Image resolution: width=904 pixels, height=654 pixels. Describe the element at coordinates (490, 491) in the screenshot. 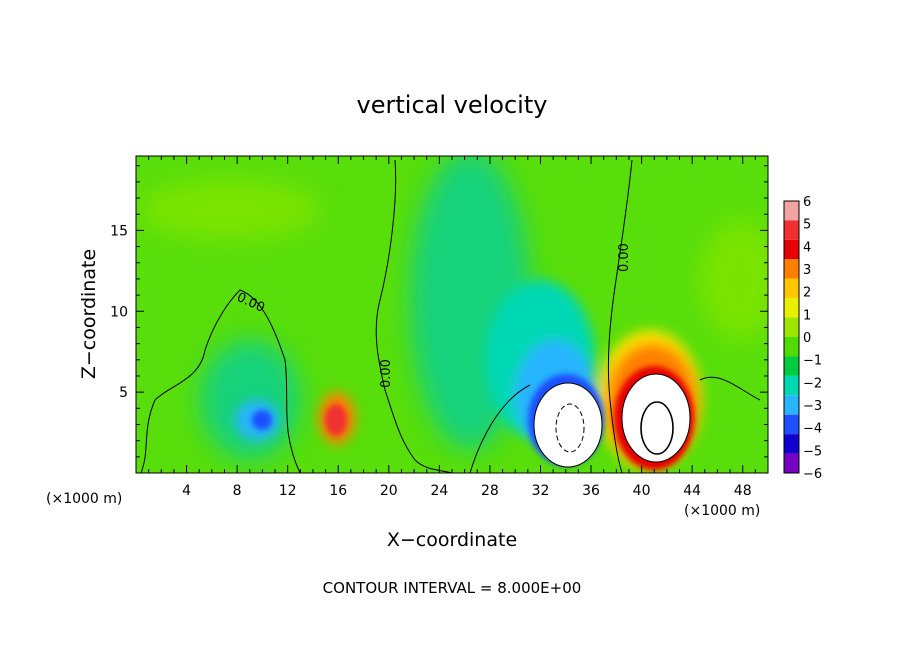

I see `x-tick-label: 28` at that location.